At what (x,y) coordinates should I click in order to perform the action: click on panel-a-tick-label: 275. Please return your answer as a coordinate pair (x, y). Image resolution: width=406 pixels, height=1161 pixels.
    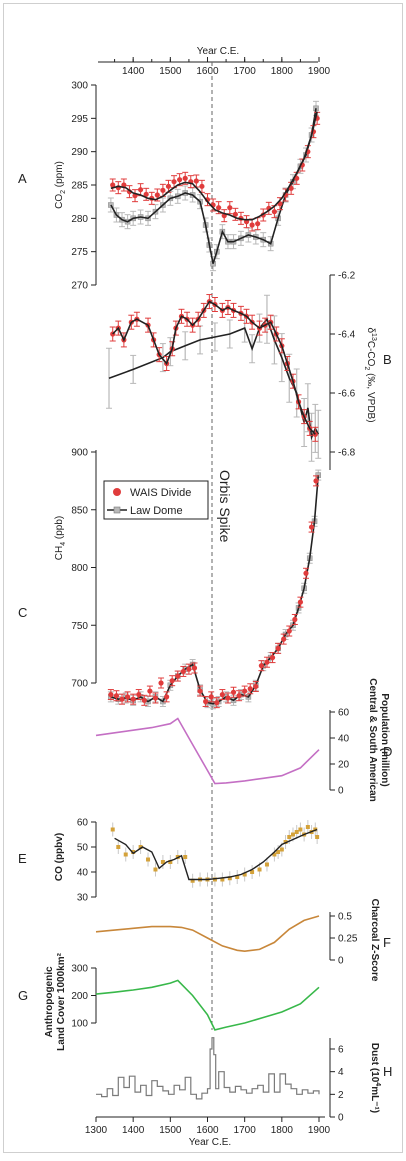
    Looking at the image, I should click on (79, 252).